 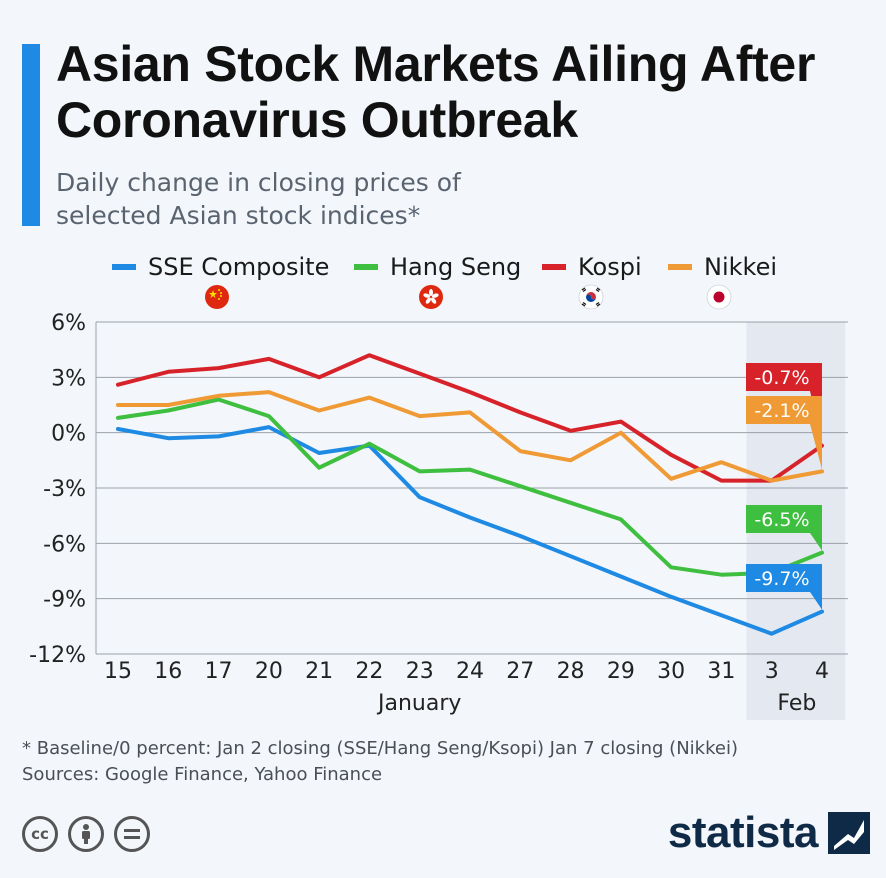 I want to click on end-value-label: -0.7%, so click(x=781, y=378).